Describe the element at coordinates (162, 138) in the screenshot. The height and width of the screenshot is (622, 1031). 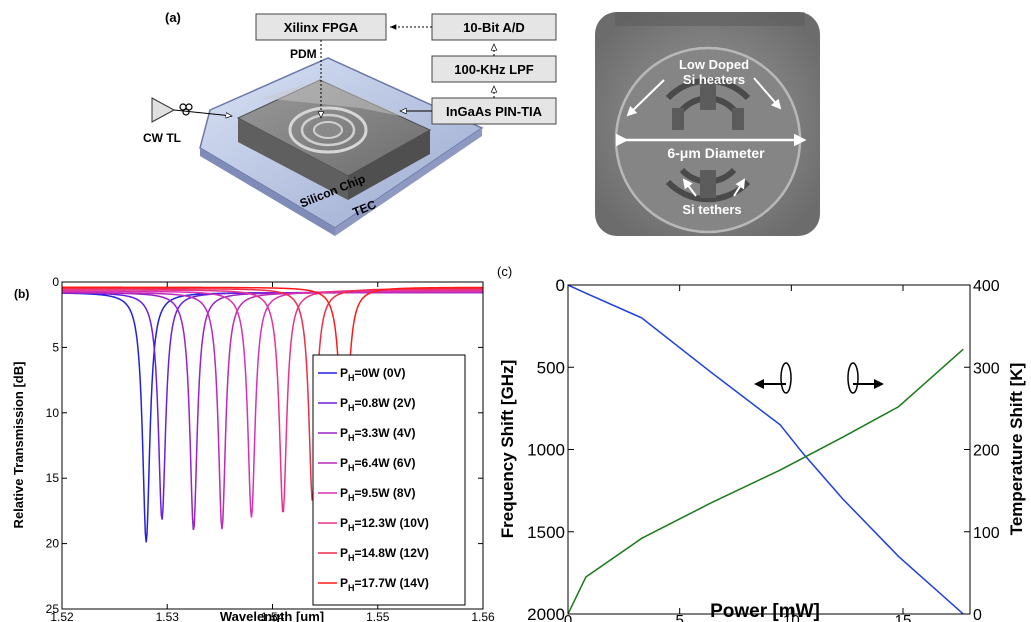
I see `cw-tl-label: CW TL` at that location.